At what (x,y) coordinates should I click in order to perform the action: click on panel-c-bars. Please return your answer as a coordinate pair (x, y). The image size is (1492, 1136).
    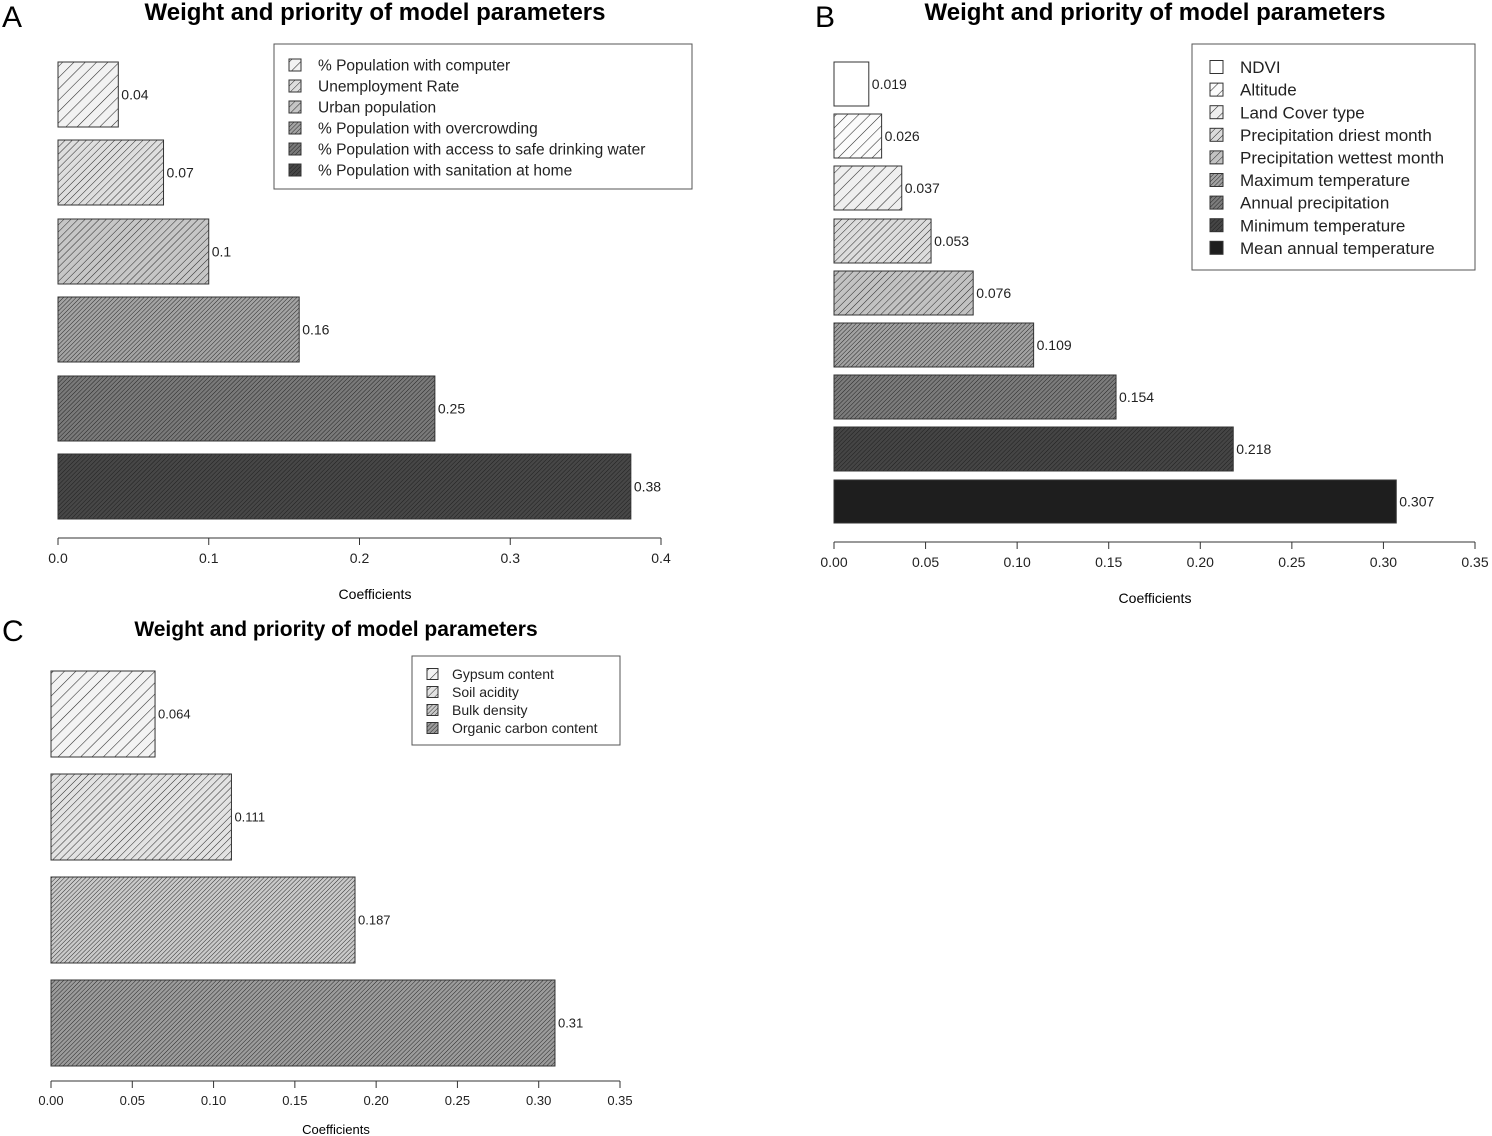
    Looking at the image, I should click on (303, 868).